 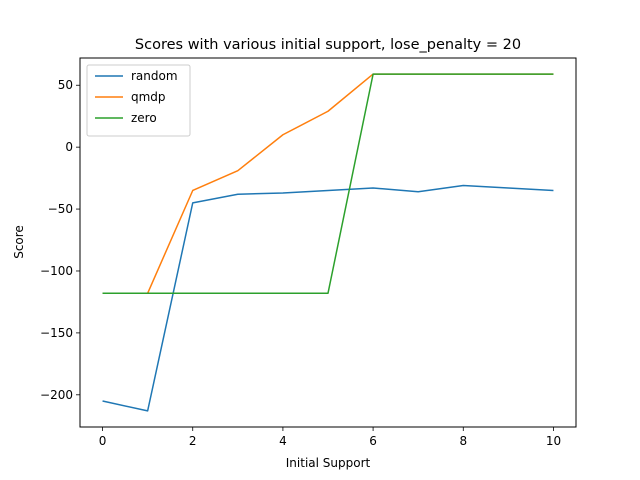 What do you see at coordinates (328, 463) in the screenshot?
I see `x-axis-label: Initial Support` at bounding box center [328, 463].